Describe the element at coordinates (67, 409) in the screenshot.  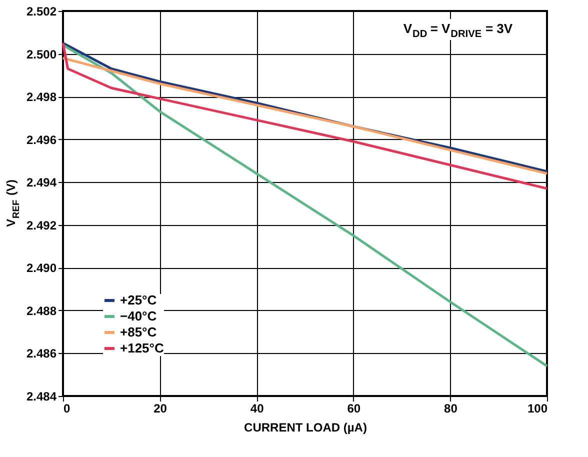
I see `x-tick-label: 0` at that location.